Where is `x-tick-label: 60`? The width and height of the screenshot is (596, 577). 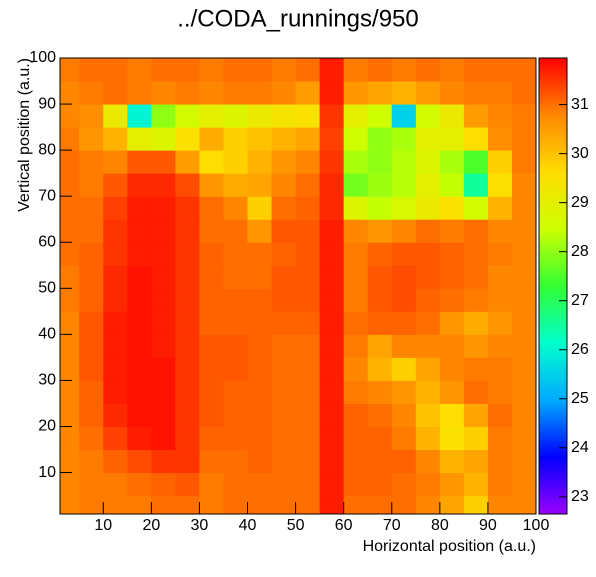 x-tick-label: 60 is located at coordinates (344, 525).